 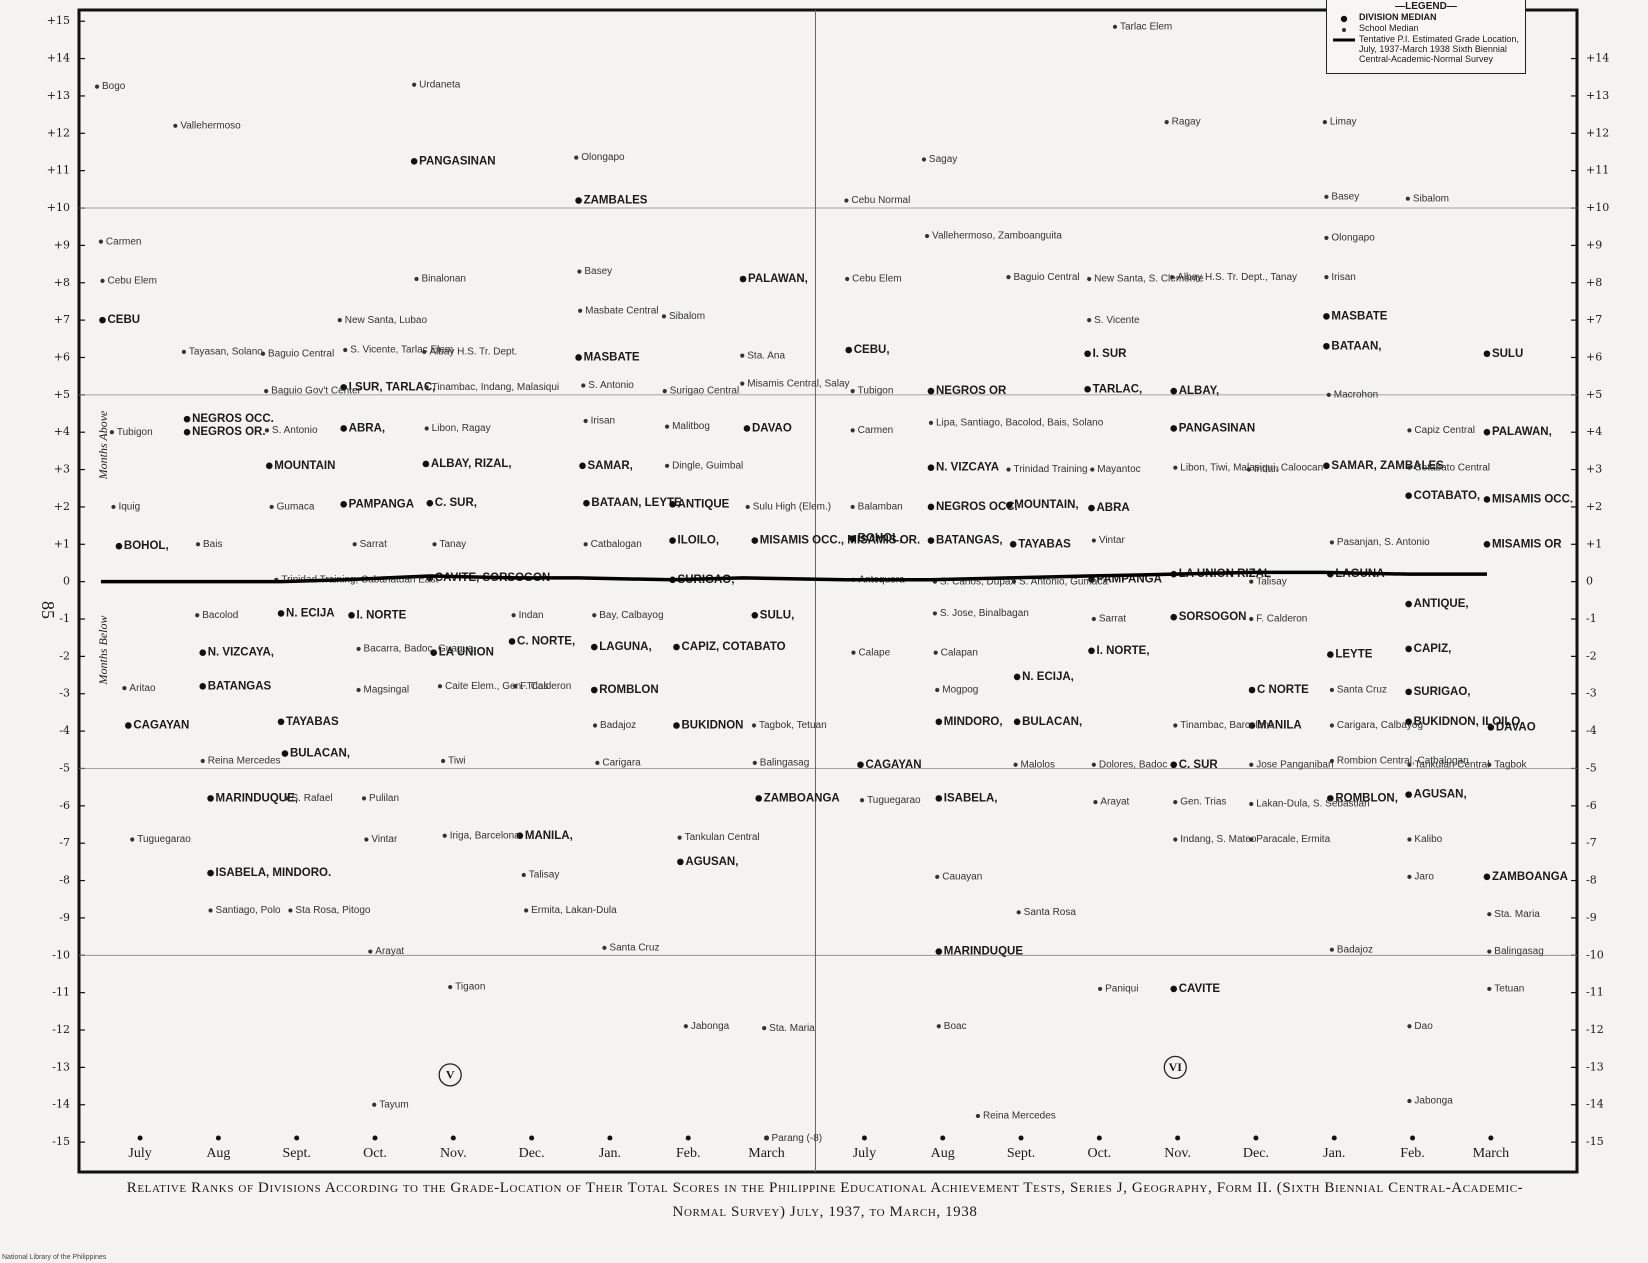 What do you see at coordinates (466, 653) in the screenshot?
I see `division-label: LA UNION` at bounding box center [466, 653].